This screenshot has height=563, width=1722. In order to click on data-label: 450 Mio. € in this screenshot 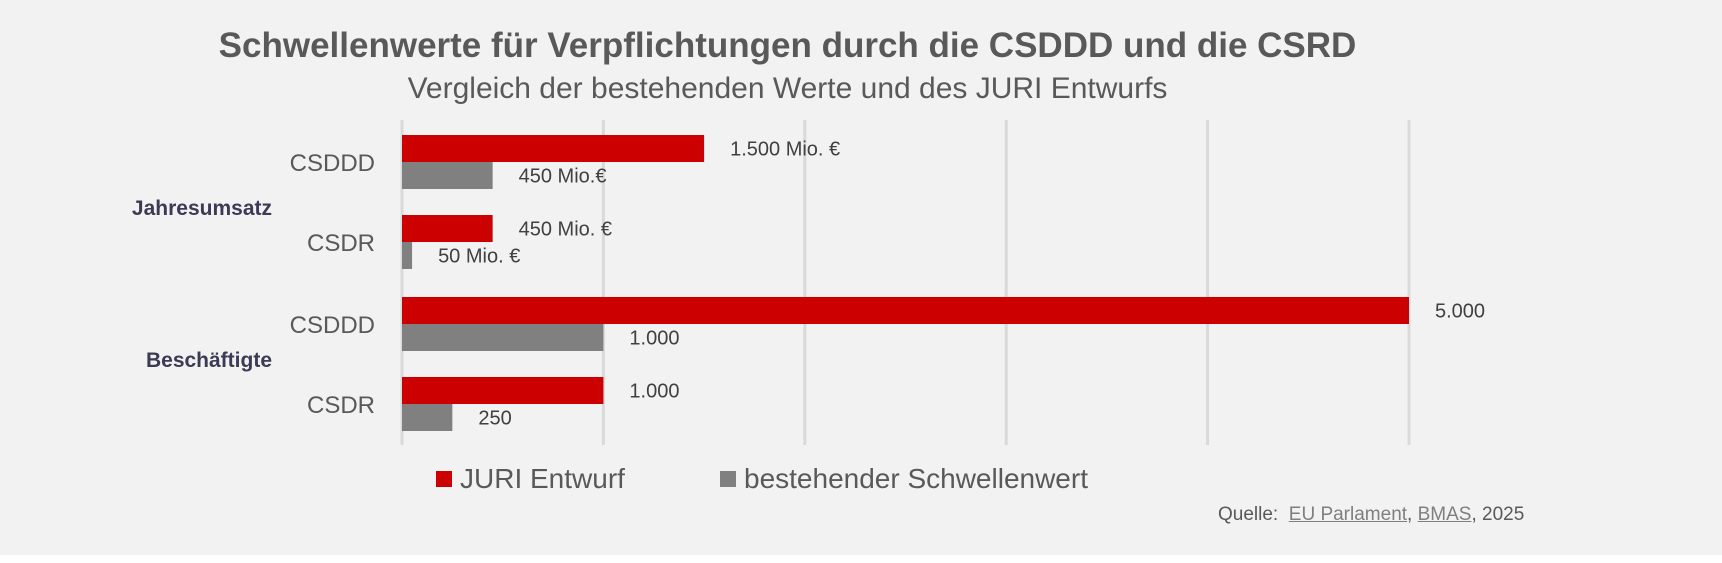, I will do `click(565, 230)`.